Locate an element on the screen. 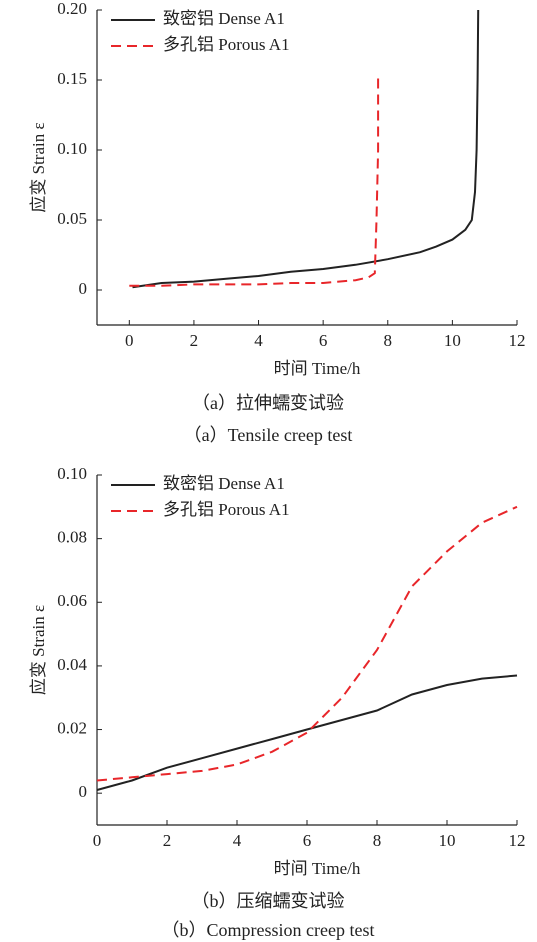 Image resolution: width=537 pixels, height=942 pixels. caption: （b）Compression creep test is located at coordinates (268, 930).